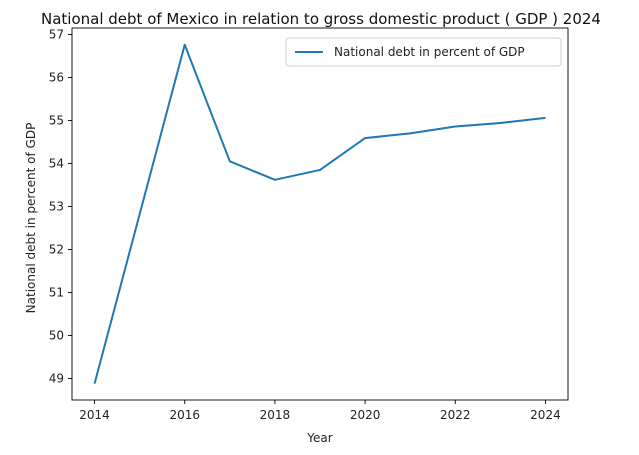 This screenshot has height=455, width=639. Describe the element at coordinates (56, 163) in the screenshot. I see `y-tick-label: 54` at that location.